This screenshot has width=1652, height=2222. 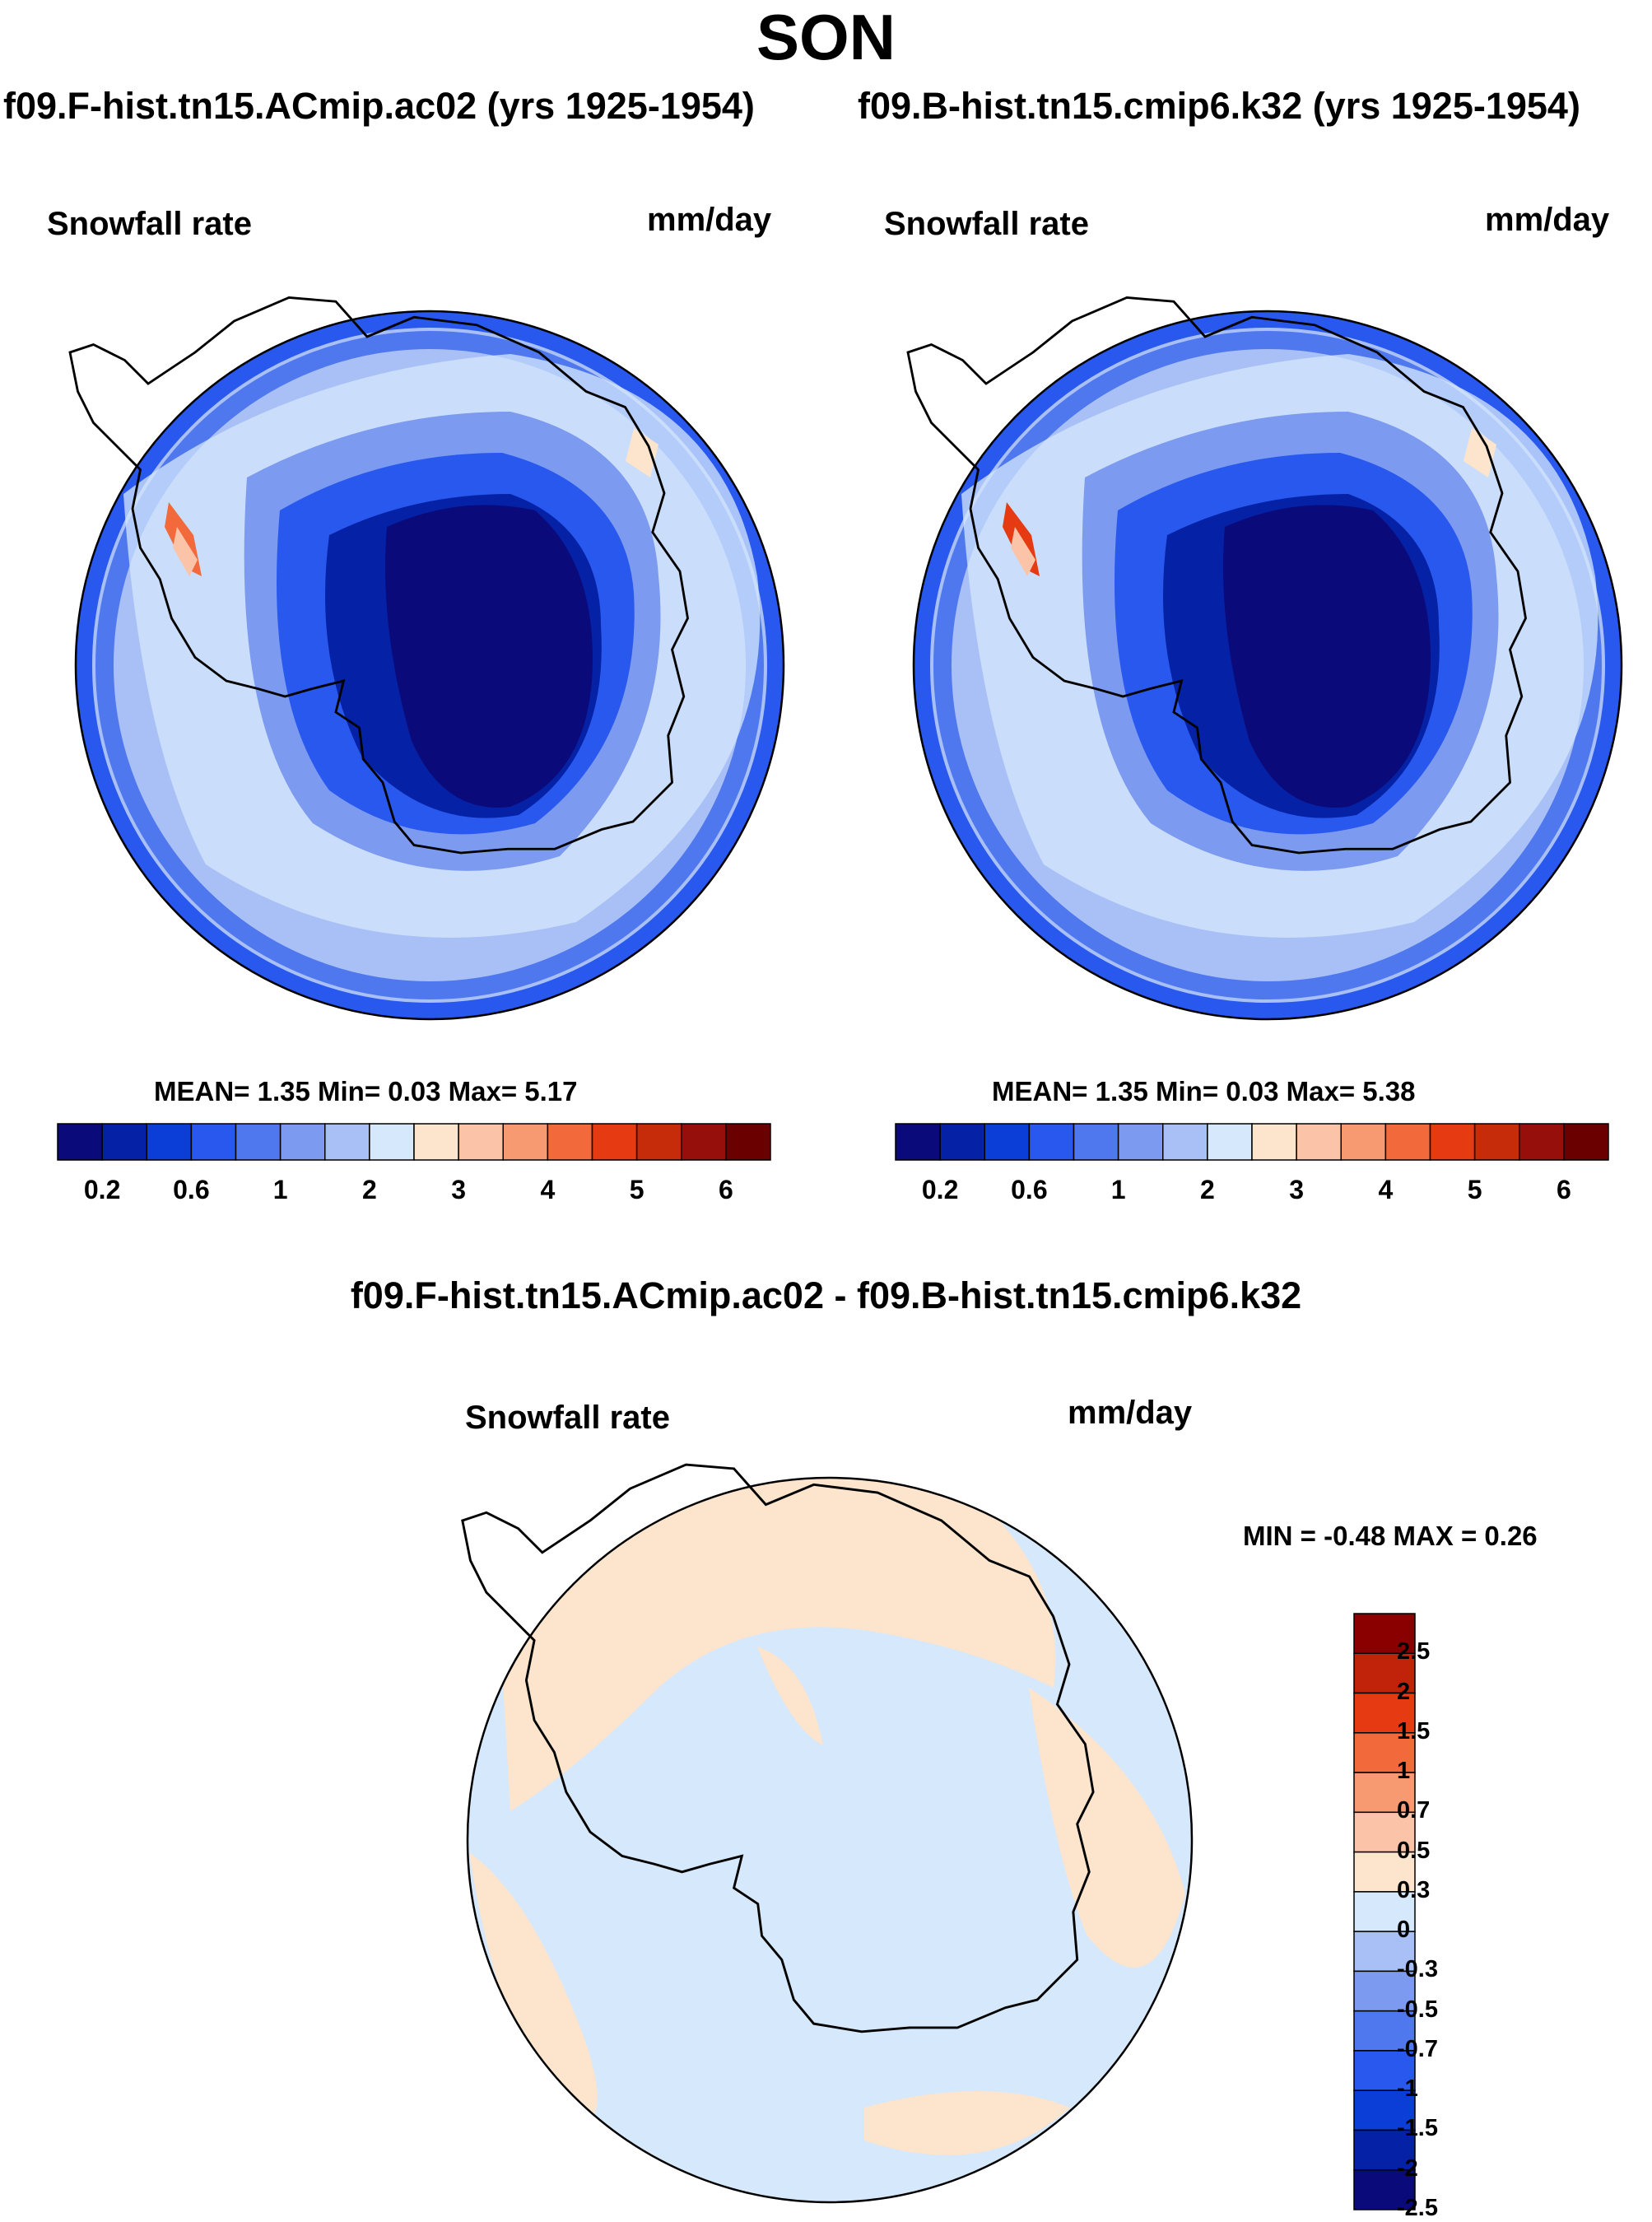 I want to click on diff-colorbar-tick-label: 0.7, so click(x=1414, y=1810).